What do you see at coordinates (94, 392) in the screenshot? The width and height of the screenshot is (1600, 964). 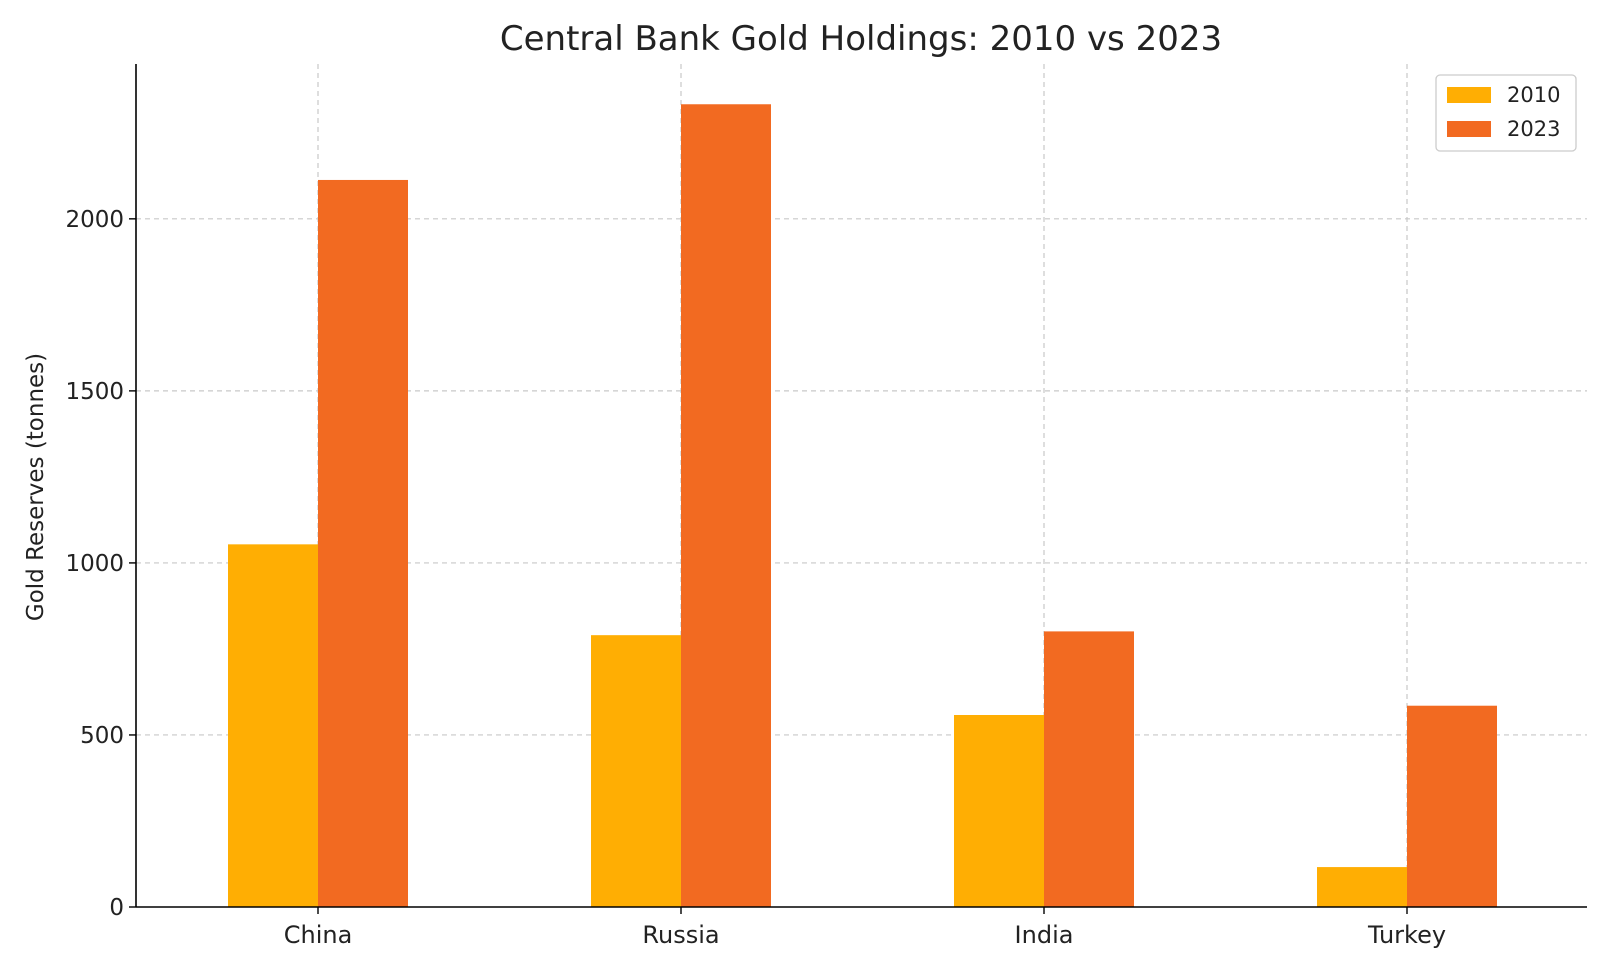 I see `y-tick-label: 1500` at bounding box center [94, 392].